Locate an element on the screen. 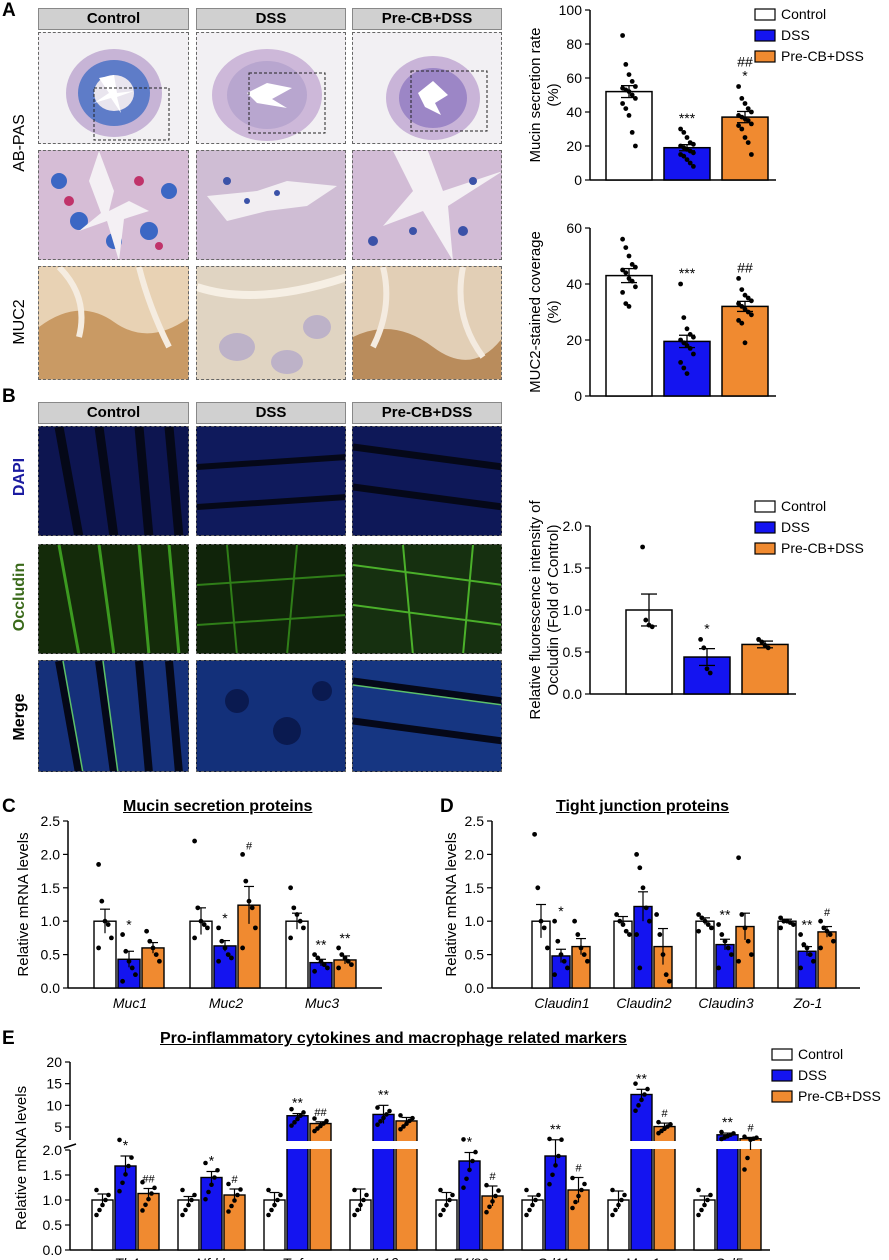  x-tick-label: Muc1 is located at coordinates (130, 1003).